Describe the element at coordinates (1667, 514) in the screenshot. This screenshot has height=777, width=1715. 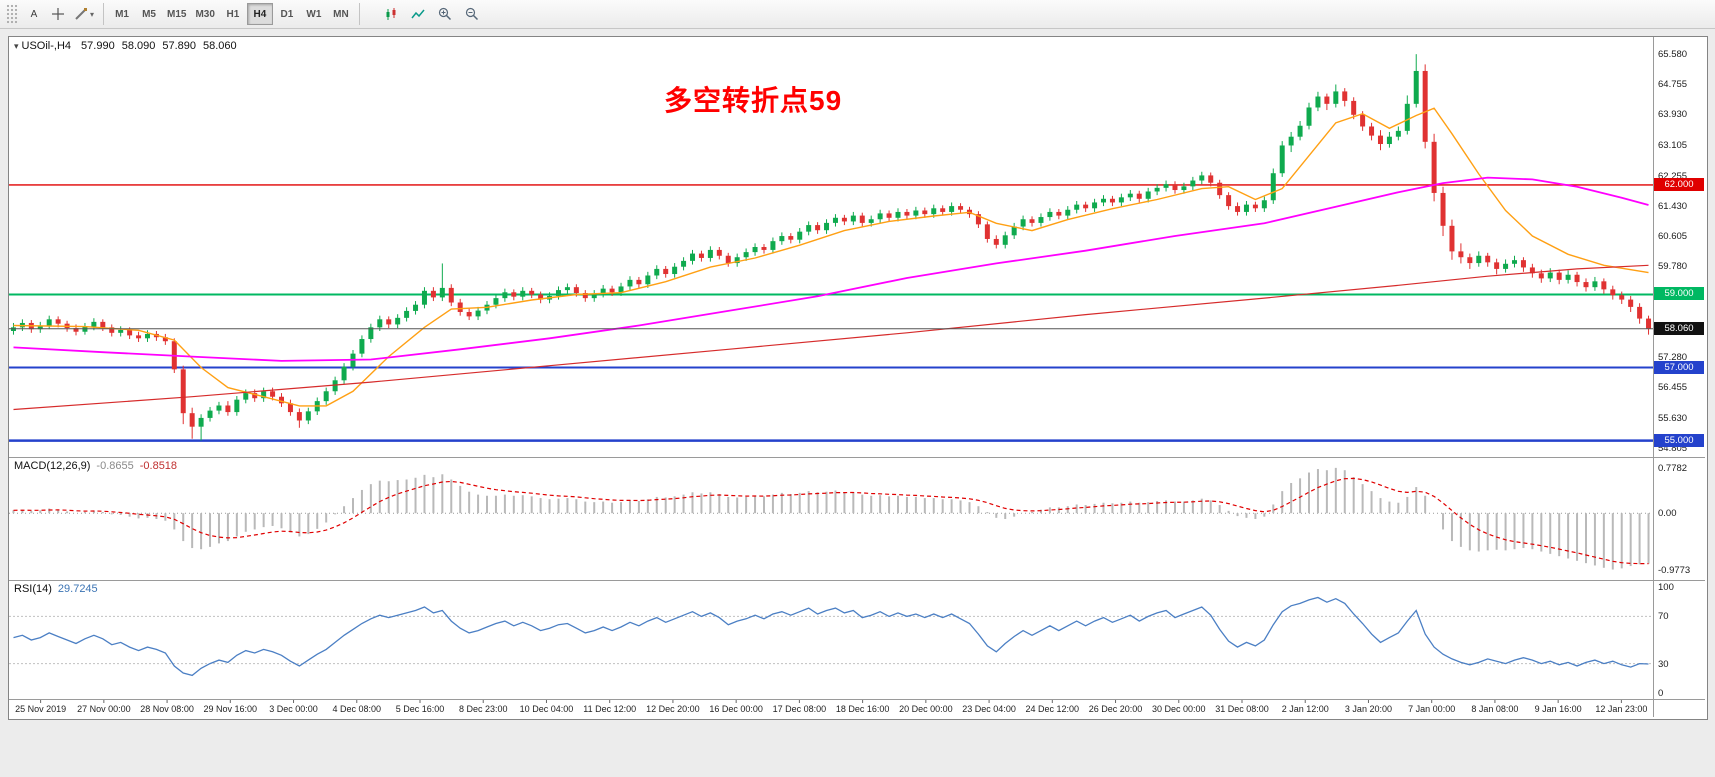
I see `macd-scale-label: 0.00` at that location.